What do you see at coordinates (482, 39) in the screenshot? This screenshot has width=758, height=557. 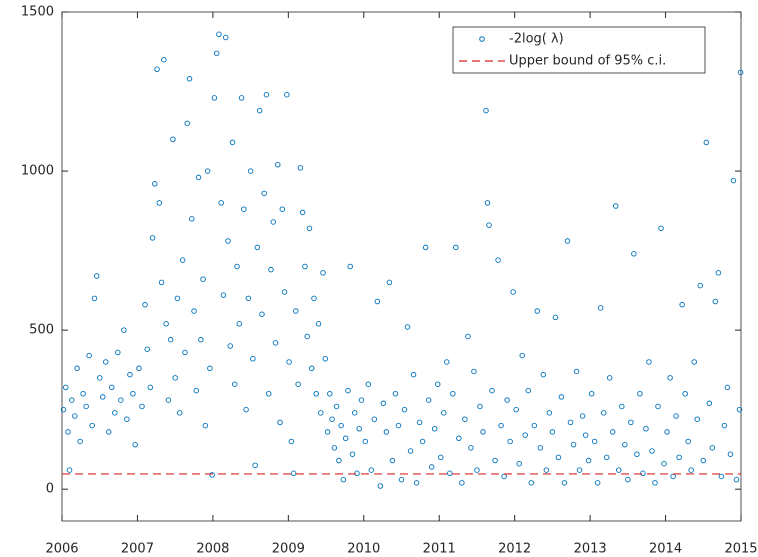 I see `legend-marker` at bounding box center [482, 39].